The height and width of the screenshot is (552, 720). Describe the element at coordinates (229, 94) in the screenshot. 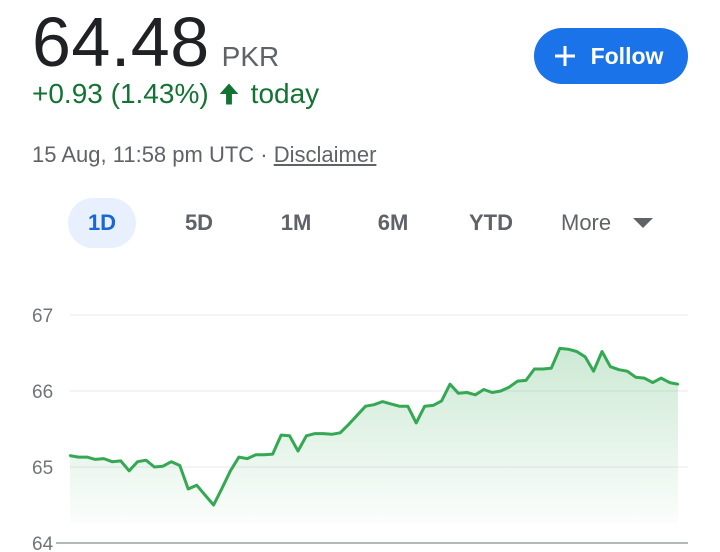

I see `arrow-up-icon` at that location.